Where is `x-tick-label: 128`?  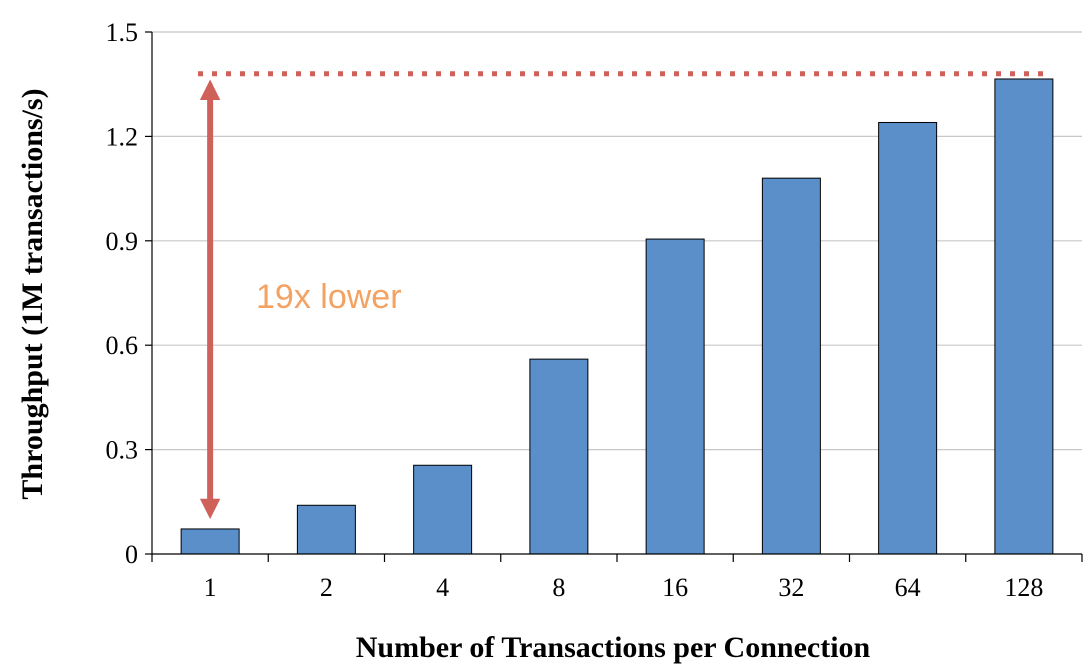 x-tick-label: 128 is located at coordinates (1023, 587).